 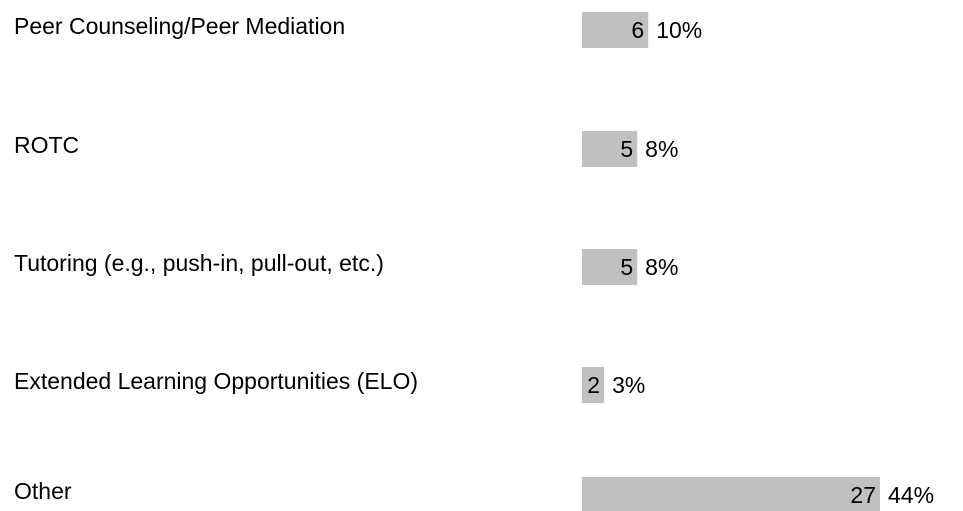 What do you see at coordinates (679, 30) in the screenshot?
I see `percent-label: 10%` at bounding box center [679, 30].